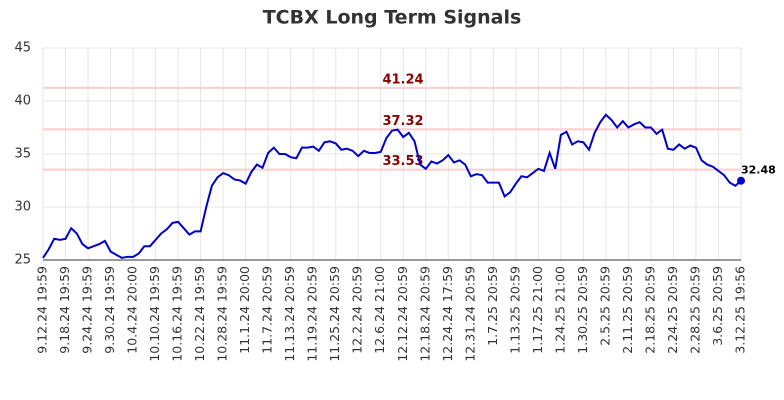  What do you see at coordinates (741, 180) in the screenshot?
I see `last-point` at bounding box center [741, 180].